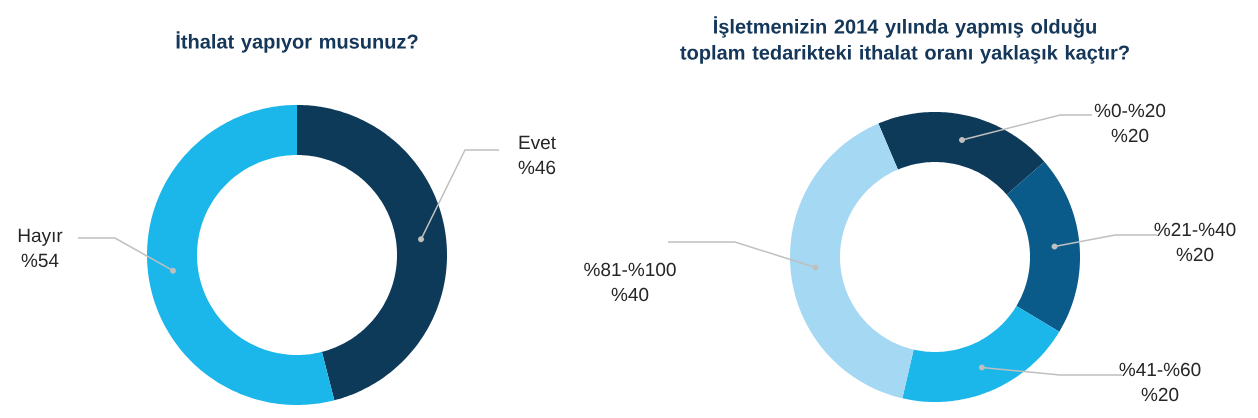  I want to click on slice-label: %81-%100, so click(630, 269).